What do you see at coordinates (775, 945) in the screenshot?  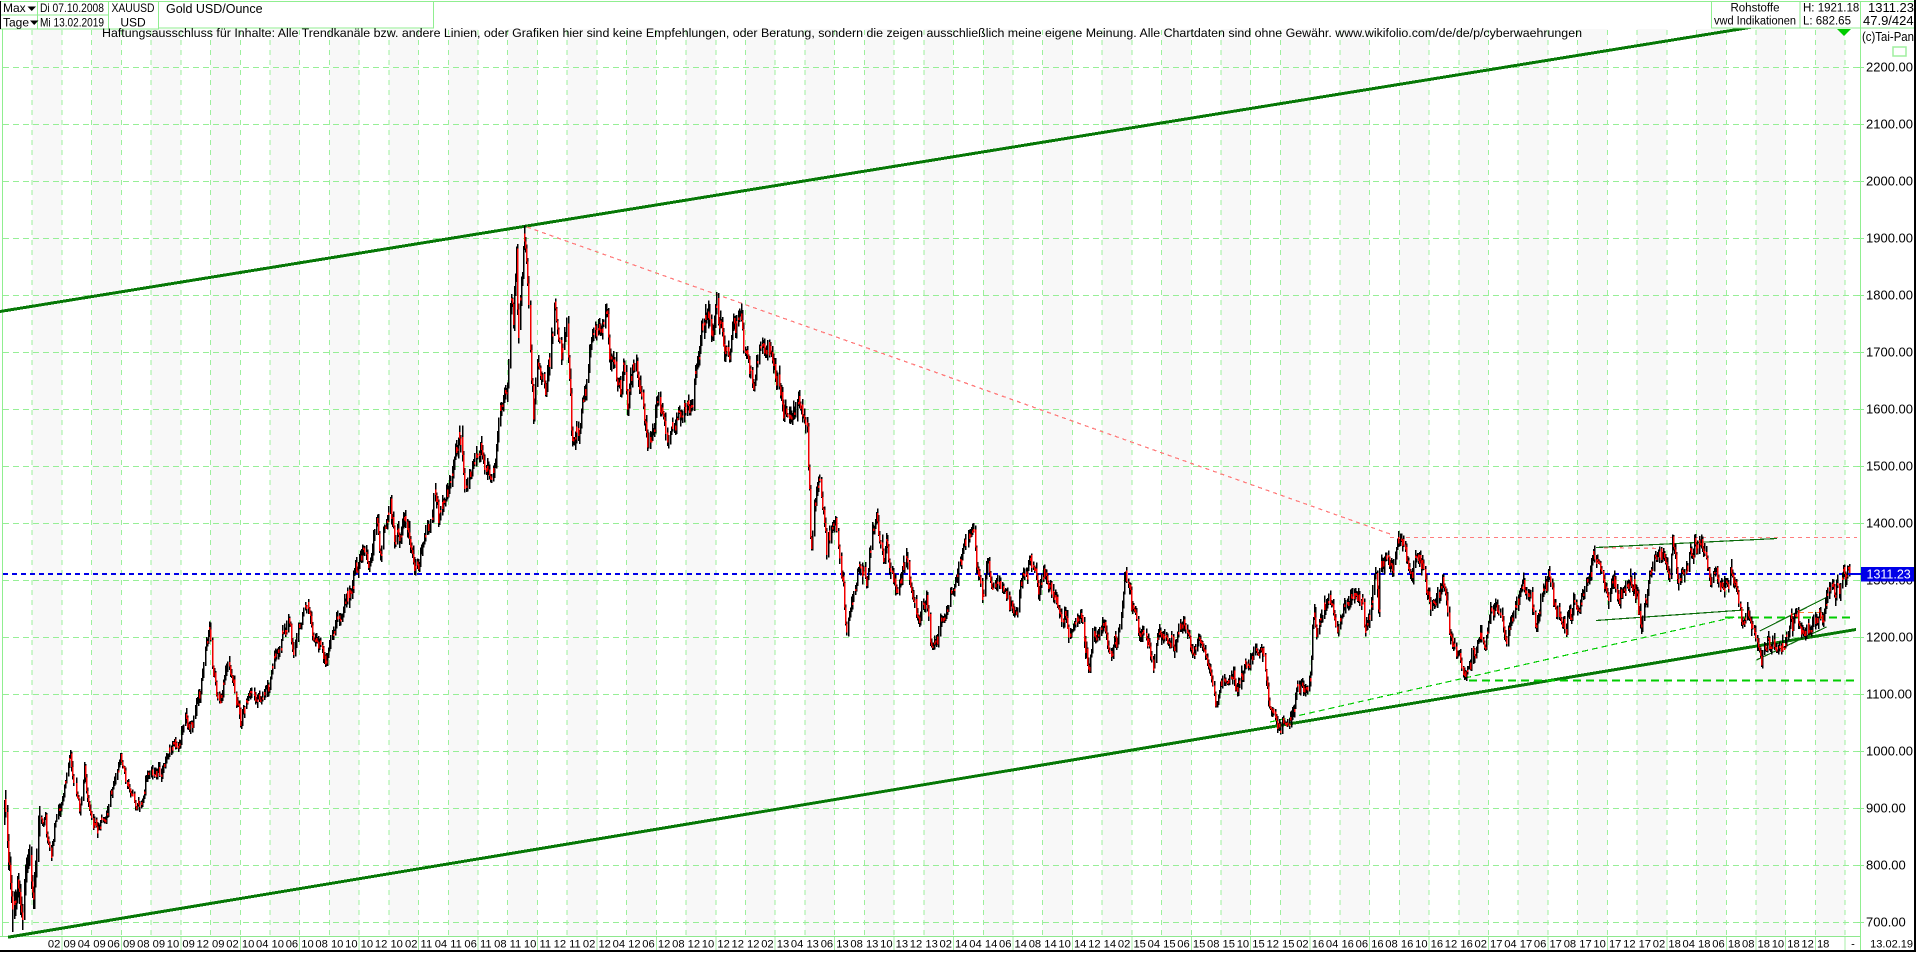 I see `svg-text: 02 13` at bounding box center [775, 945].